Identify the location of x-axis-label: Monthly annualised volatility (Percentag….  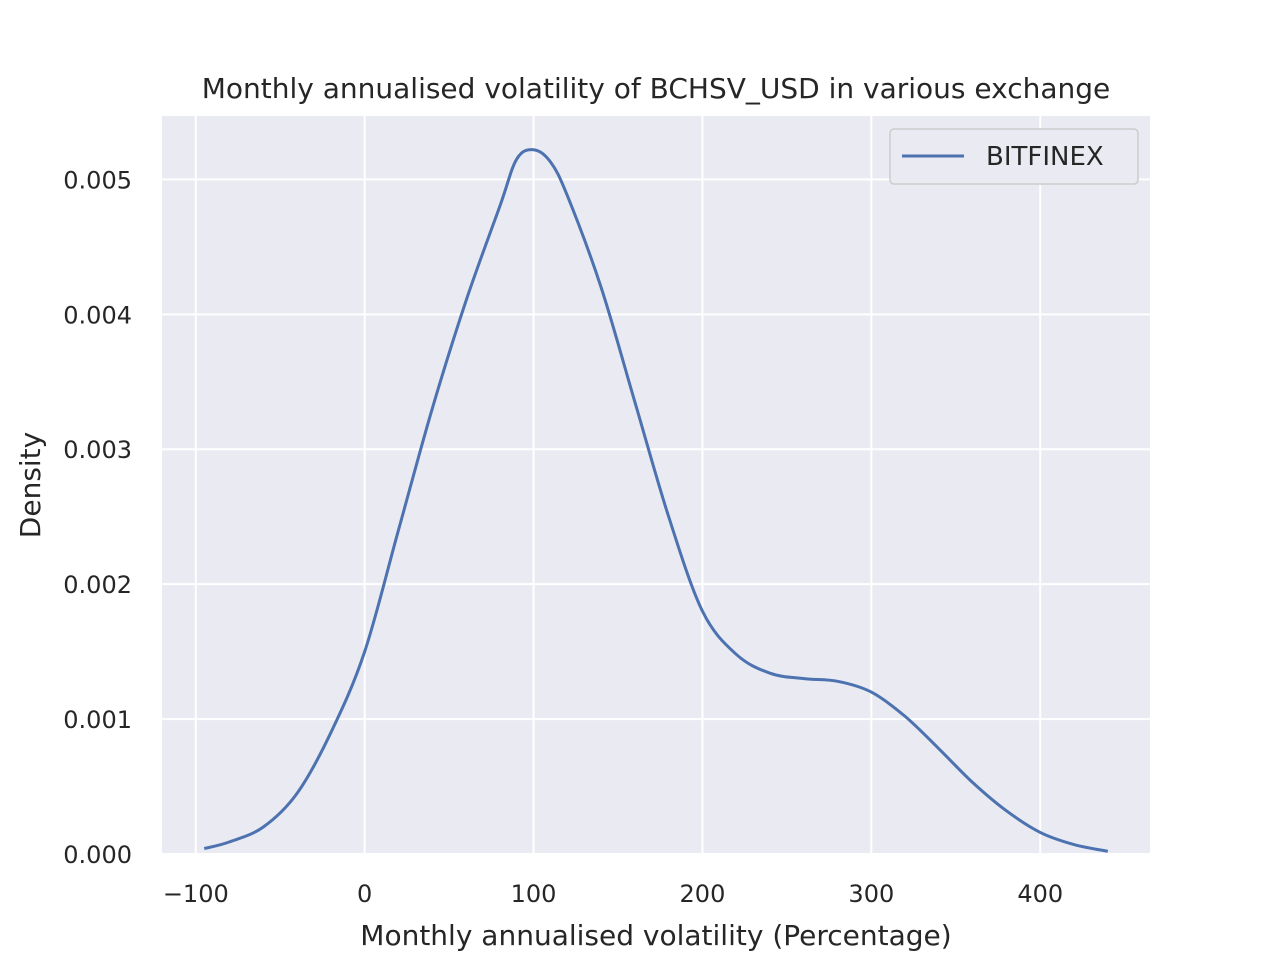
(655, 935).